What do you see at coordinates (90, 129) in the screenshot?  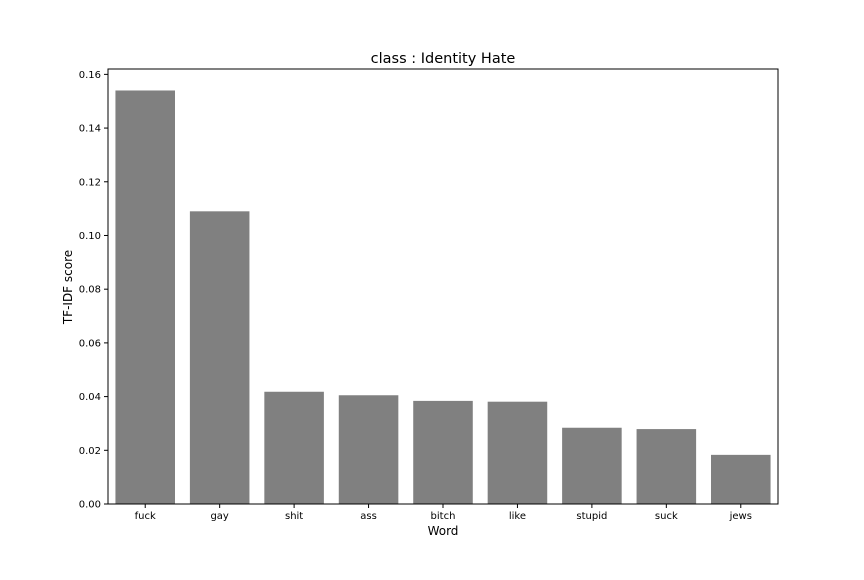 I see `y-tick-label: 0.14` at bounding box center [90, 129].